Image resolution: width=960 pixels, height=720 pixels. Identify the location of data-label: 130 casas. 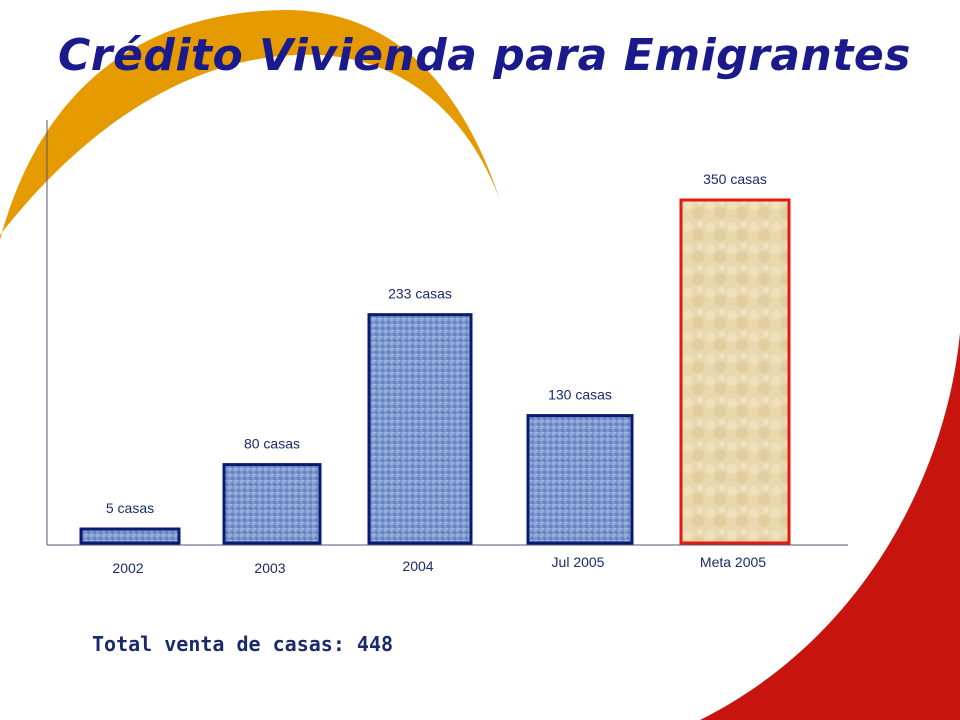
(580, 395).